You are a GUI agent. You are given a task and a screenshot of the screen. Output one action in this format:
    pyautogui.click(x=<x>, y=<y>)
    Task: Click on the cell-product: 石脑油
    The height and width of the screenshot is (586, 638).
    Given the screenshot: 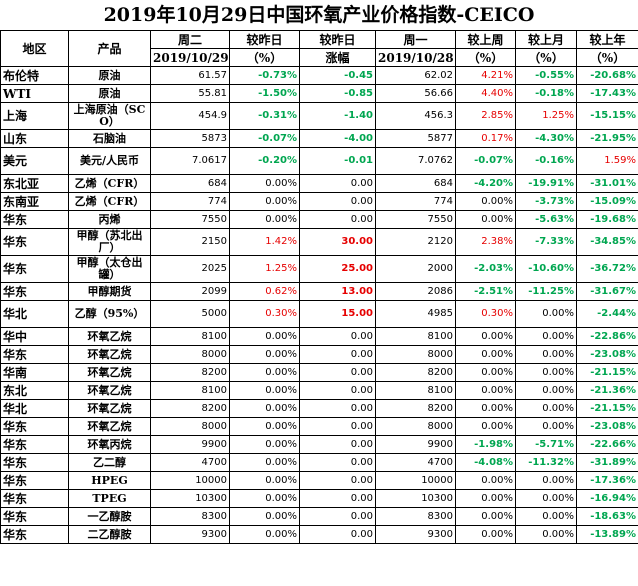 What is the action you would take?
    pyautogui.click(x=109, y=138)
    